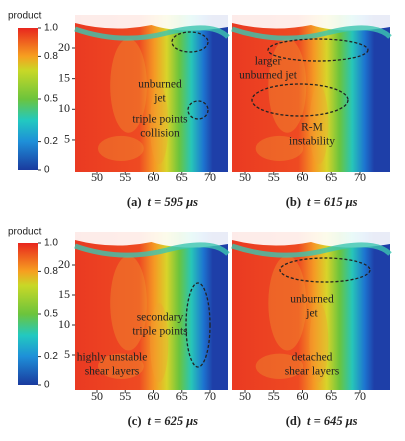 The width and height of the screenshot is (405, 441). I want to click on annotation: instability, so click(312, 142).